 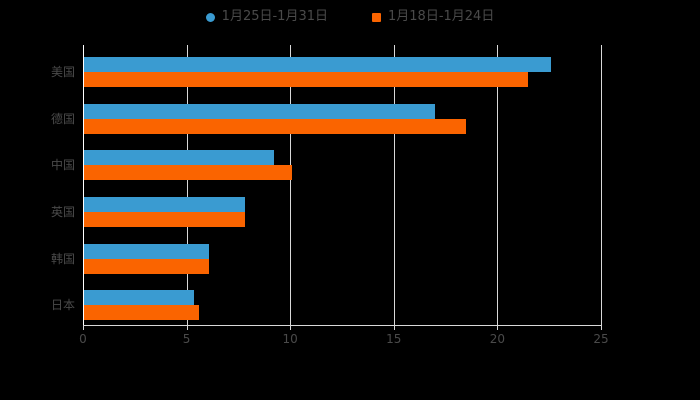 I want to click on y-axis-label-德国: 德国, so click(x=62, y=118).